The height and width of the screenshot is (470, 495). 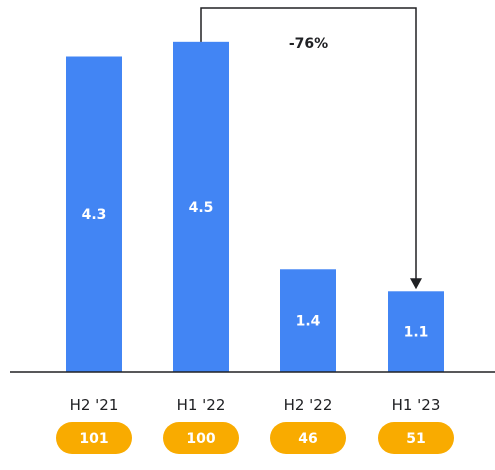 What do you see at coordinates (255, 405) in the screenshot?
I see `x-tick-labels: H2 '21 H1 '22 H2 '22 H1 '23` at bounding box center [255, 405].